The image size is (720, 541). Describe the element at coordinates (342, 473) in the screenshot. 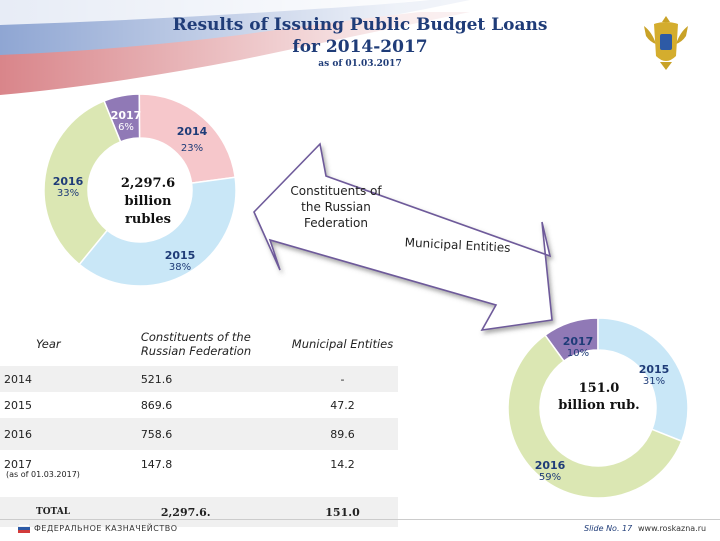

I see `cell-municipal: 14.2` at that location.